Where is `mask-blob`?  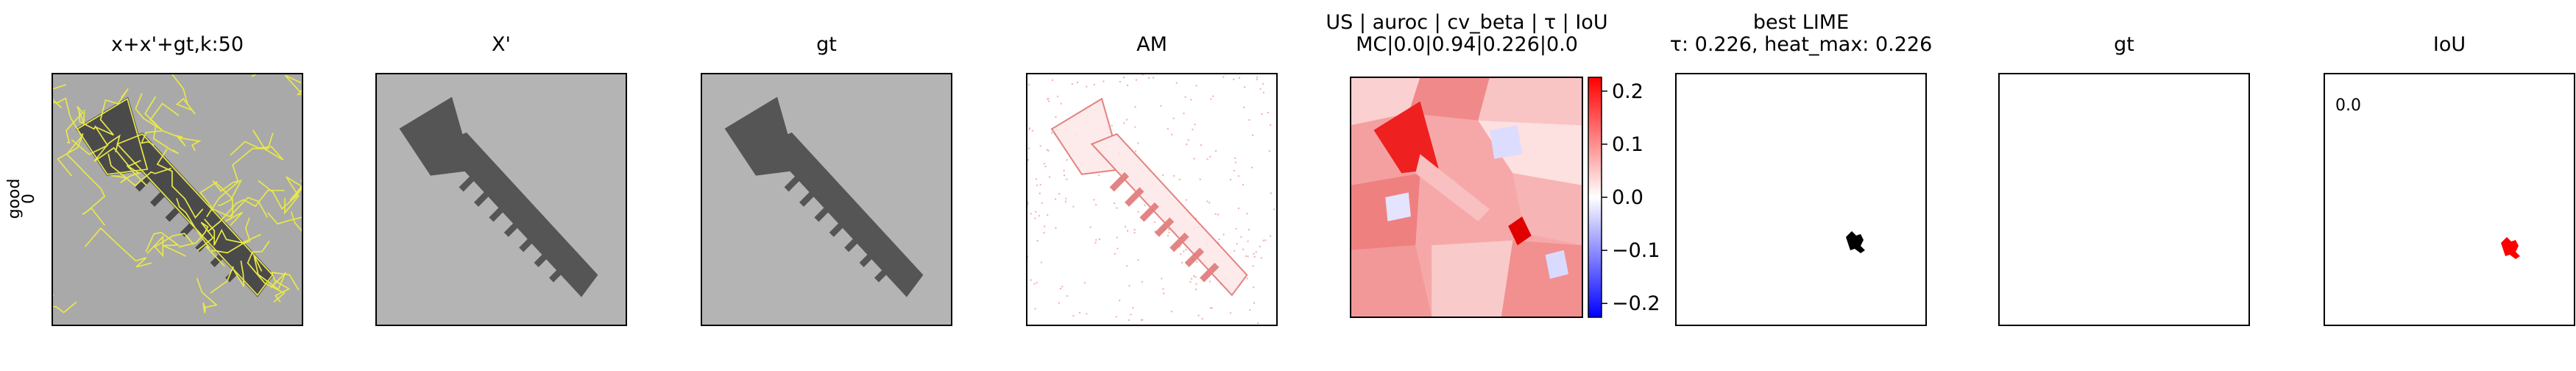 mask-blob is located at coordinates (1855, 242).